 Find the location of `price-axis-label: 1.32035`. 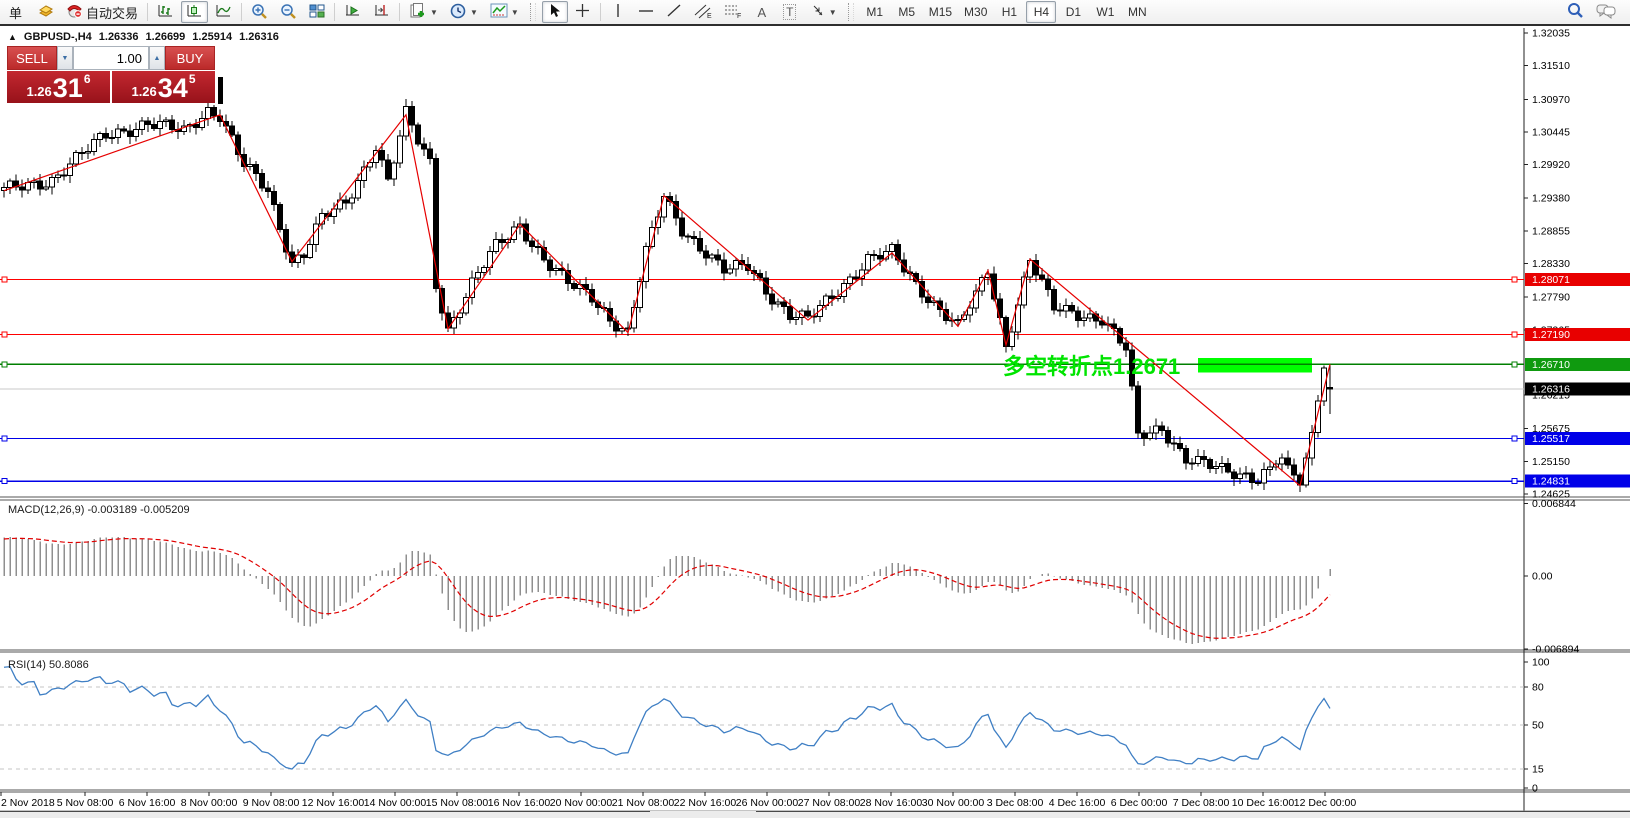

price-axis-label: 1.32035 is located at coordinates (1551, 34).